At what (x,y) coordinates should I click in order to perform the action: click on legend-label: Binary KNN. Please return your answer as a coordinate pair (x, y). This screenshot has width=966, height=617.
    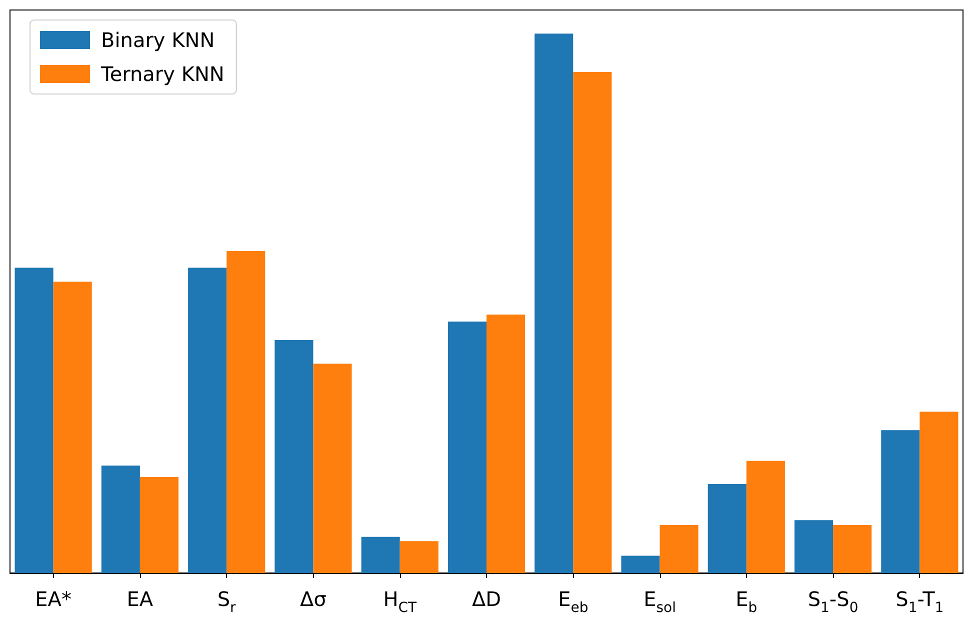
    Looking at the image, I should click on (158, 40).